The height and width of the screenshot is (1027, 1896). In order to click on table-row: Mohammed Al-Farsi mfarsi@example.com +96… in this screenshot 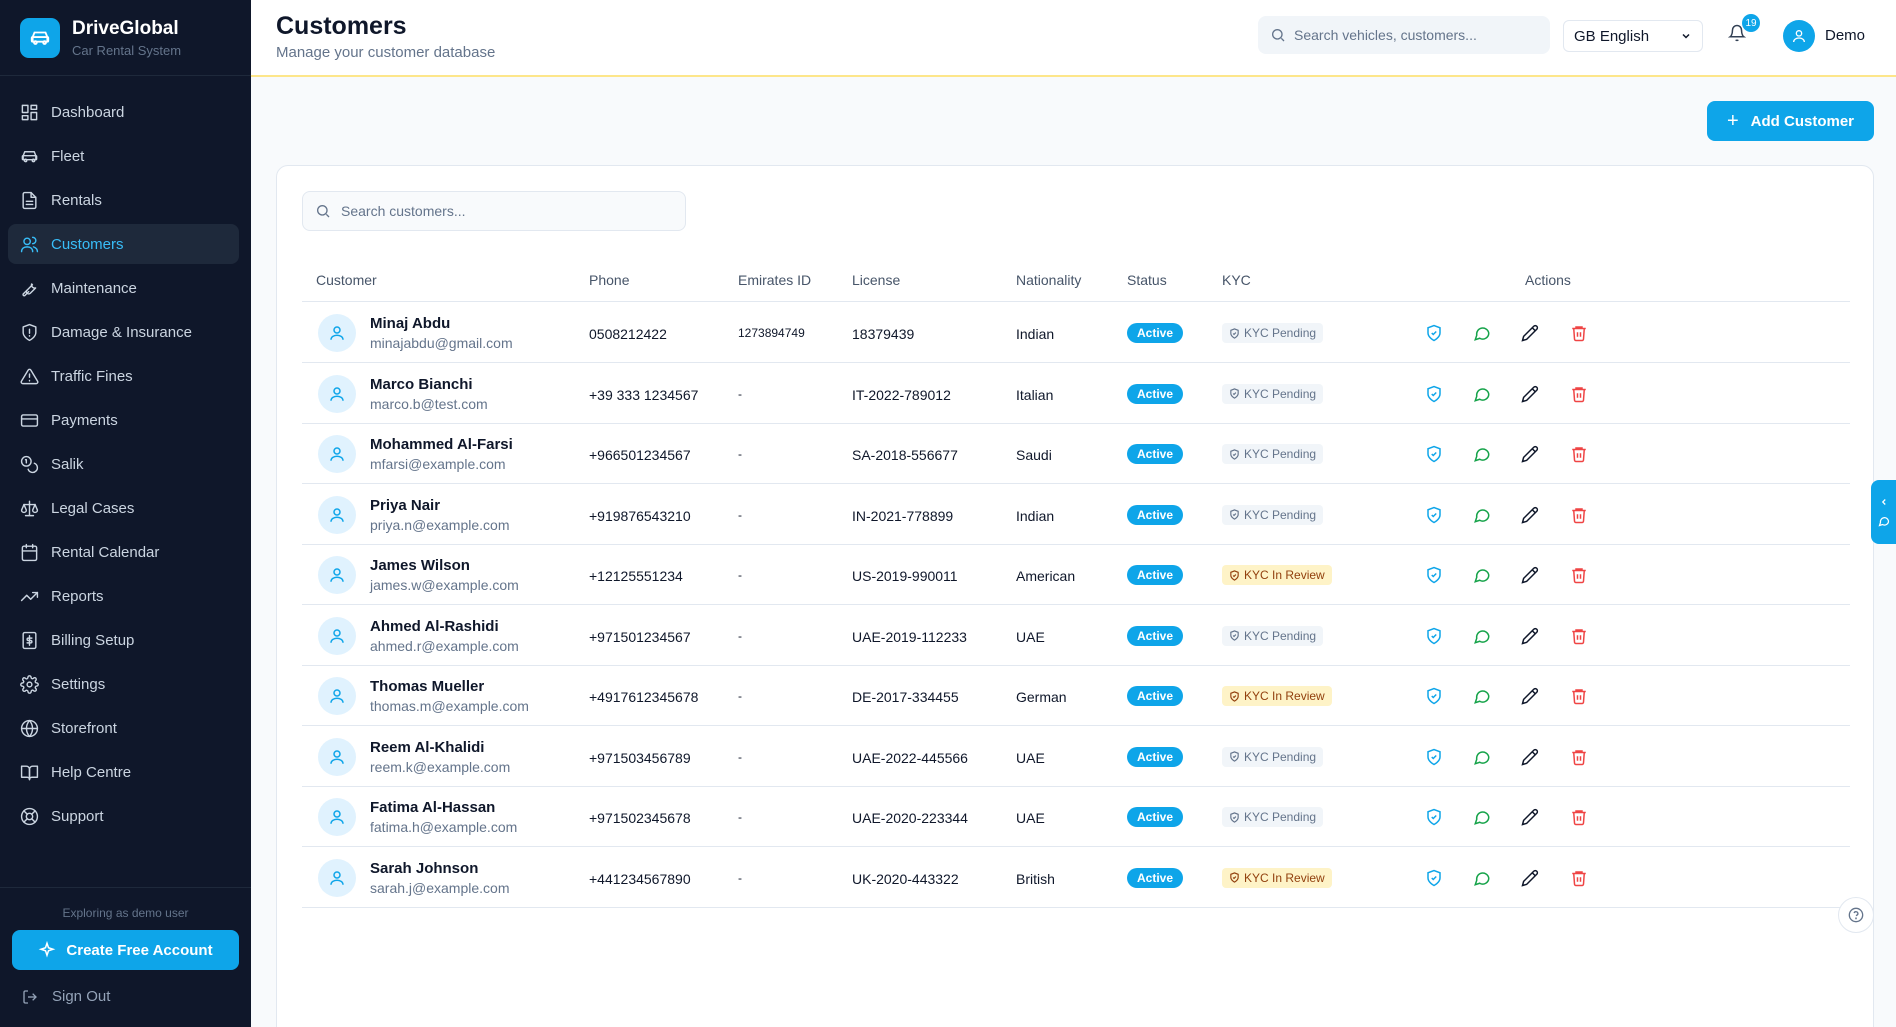, I will do `click(1076, 454)`.